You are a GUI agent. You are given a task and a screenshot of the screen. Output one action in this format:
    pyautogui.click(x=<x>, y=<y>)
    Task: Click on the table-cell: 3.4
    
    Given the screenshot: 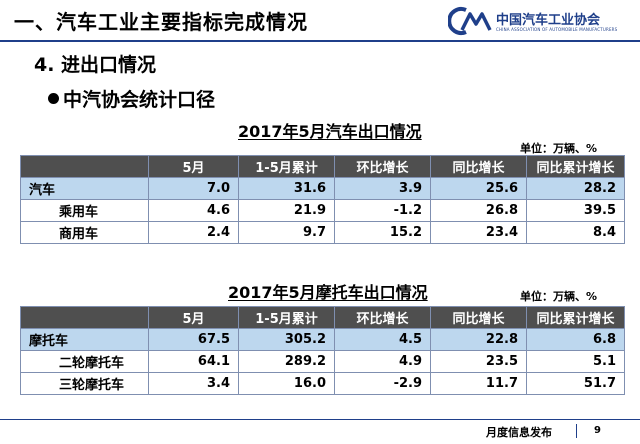 What is the action you would take?
    pyautogui.click(x=193, y=383)
    